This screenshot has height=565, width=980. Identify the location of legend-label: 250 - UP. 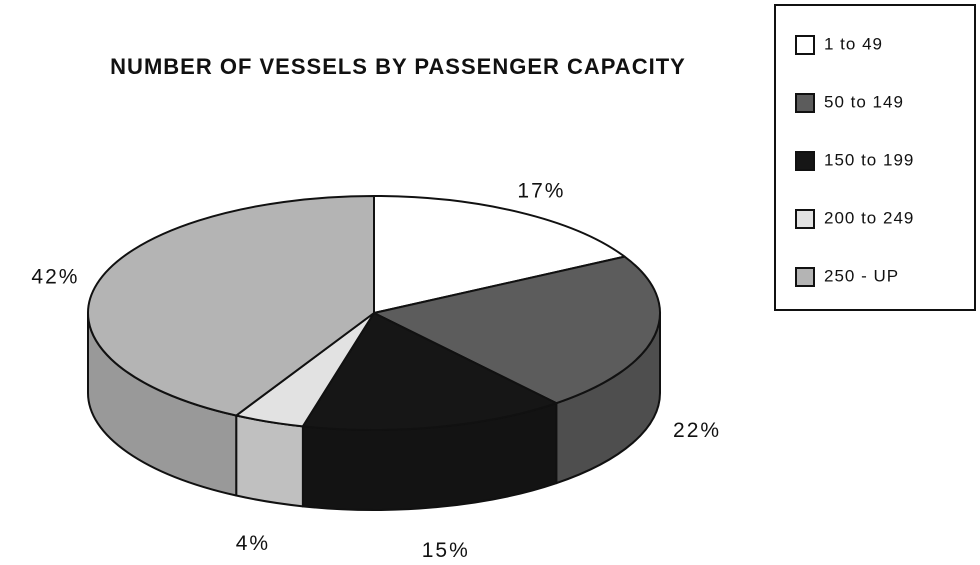
(861, 275).